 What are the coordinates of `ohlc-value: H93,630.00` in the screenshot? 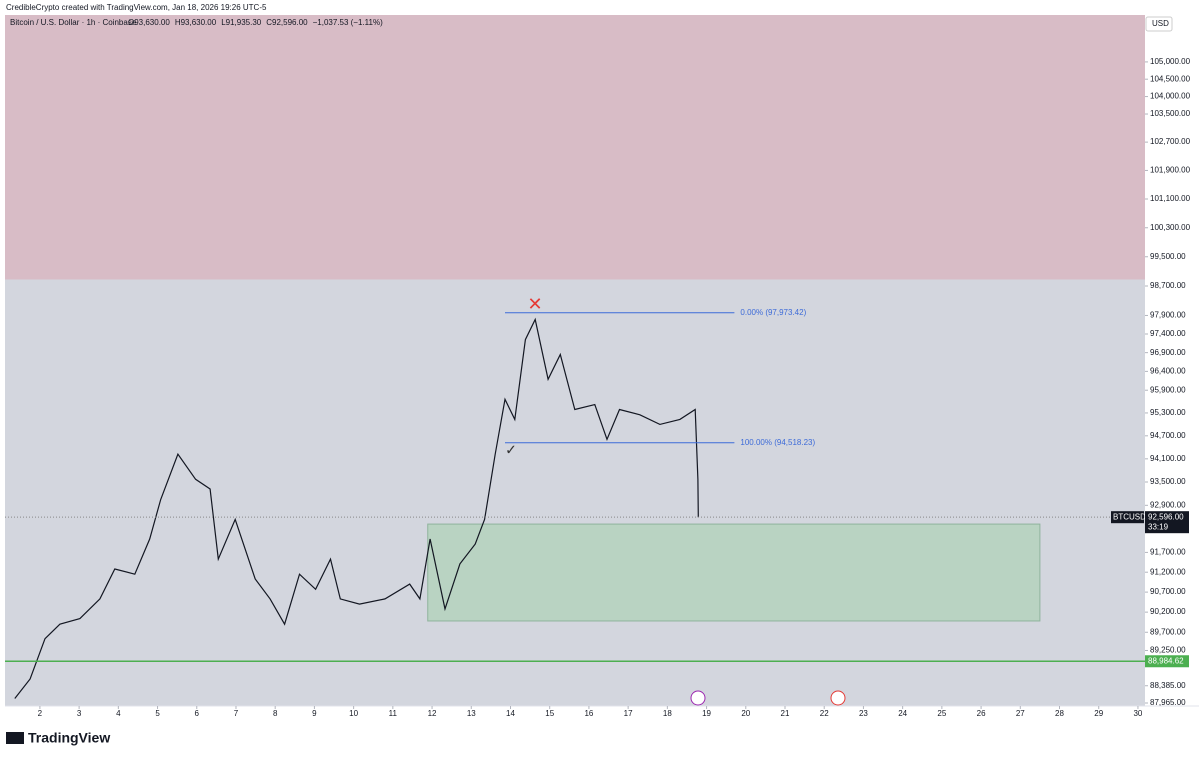 It's located at (196, 22).